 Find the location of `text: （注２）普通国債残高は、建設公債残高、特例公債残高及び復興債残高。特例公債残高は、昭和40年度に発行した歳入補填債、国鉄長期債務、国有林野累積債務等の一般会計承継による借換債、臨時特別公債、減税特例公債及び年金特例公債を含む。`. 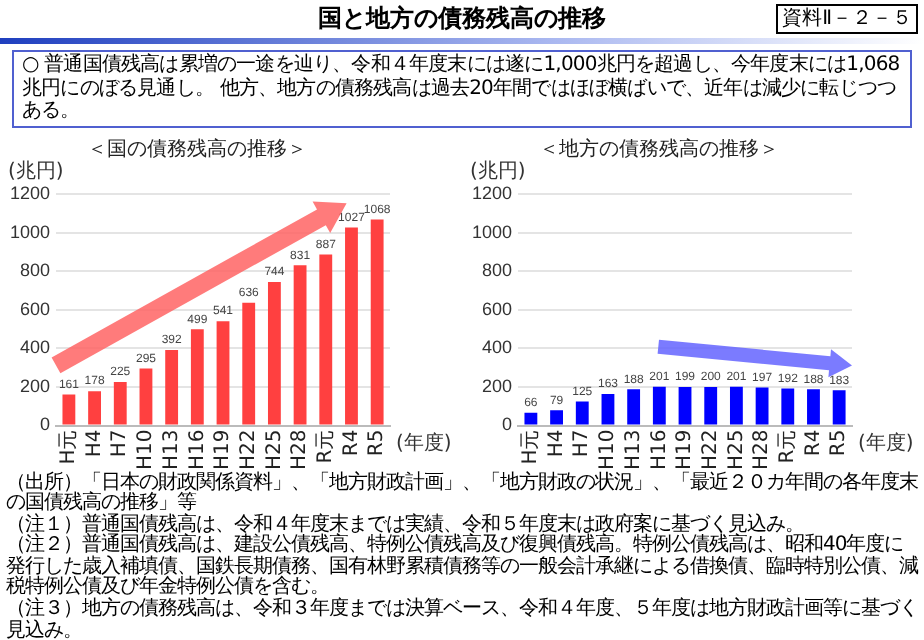

text: （注２）普通国債残高は、建設公債残高、特例公債残高及び復興債残高。特例公債残高は、昭和40年度に発行した歳入補填債、国鉄長期債務、国有林野累積債務等の一般会計承継による借換債、臨時特別公債、減税特例公債及び年金特例公債を含む。 is located at coordinates (462, 566).